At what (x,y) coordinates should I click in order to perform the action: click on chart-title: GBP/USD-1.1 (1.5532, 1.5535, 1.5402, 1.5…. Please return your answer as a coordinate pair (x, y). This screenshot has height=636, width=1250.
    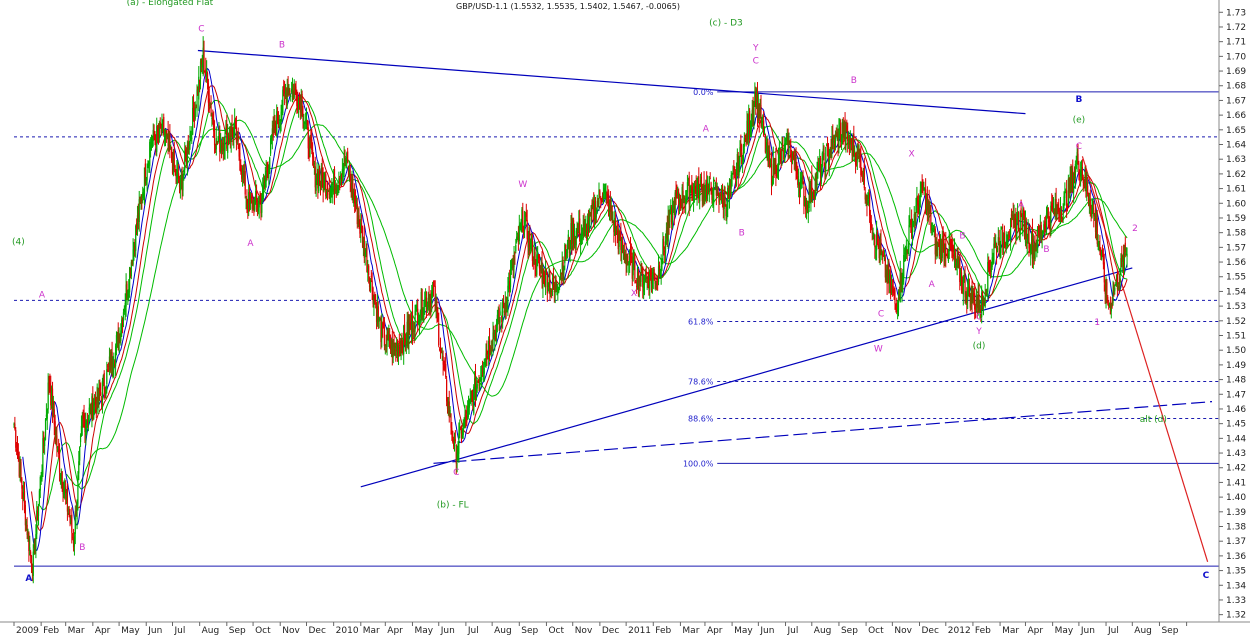
    Looking at the image, I should click on (568, 6).